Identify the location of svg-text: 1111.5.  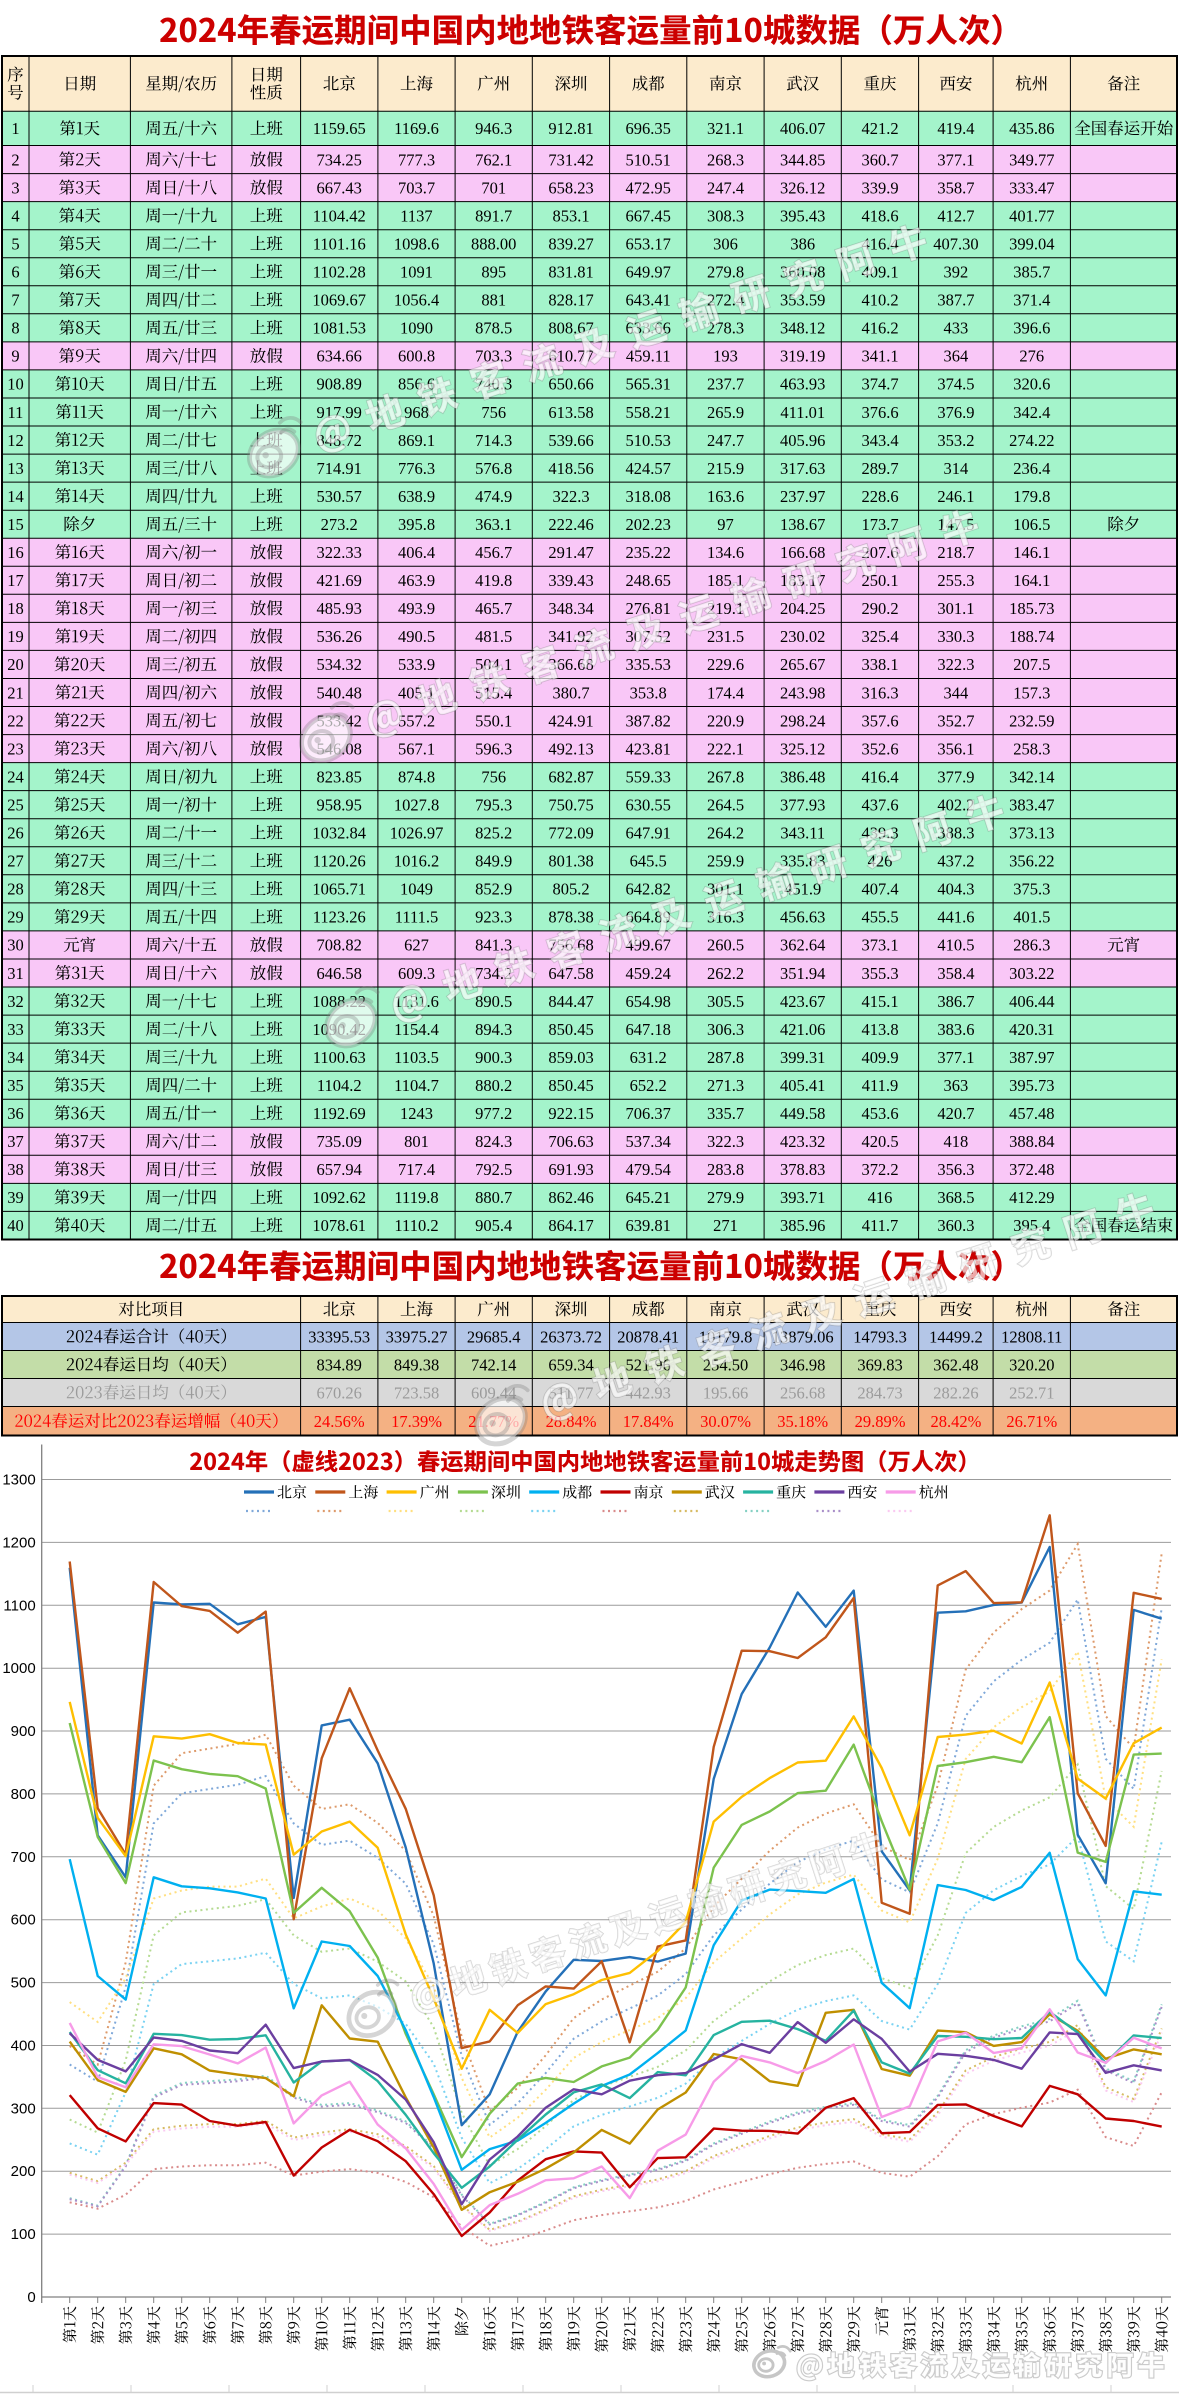
(417, 917).